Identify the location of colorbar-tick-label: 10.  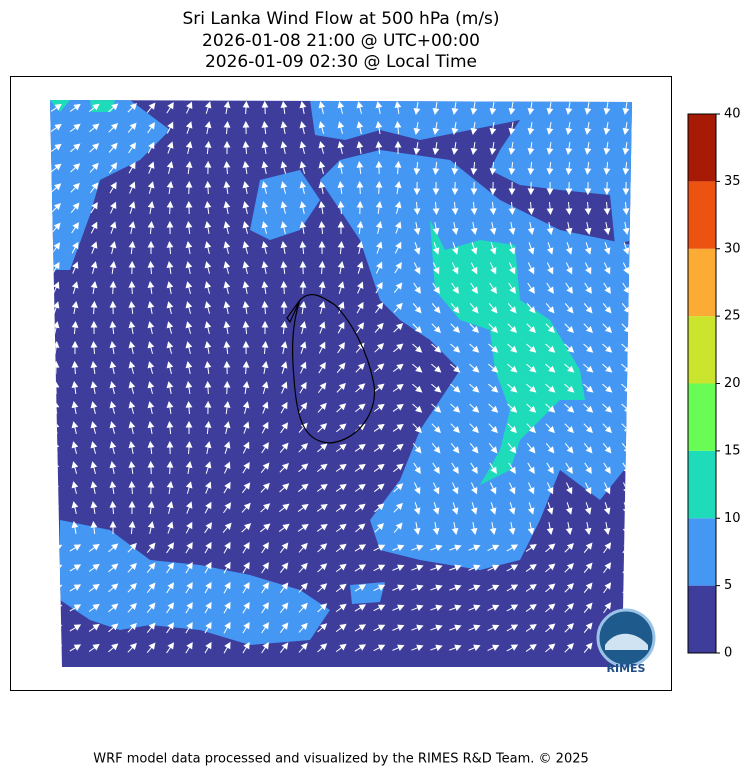
(732, 518).